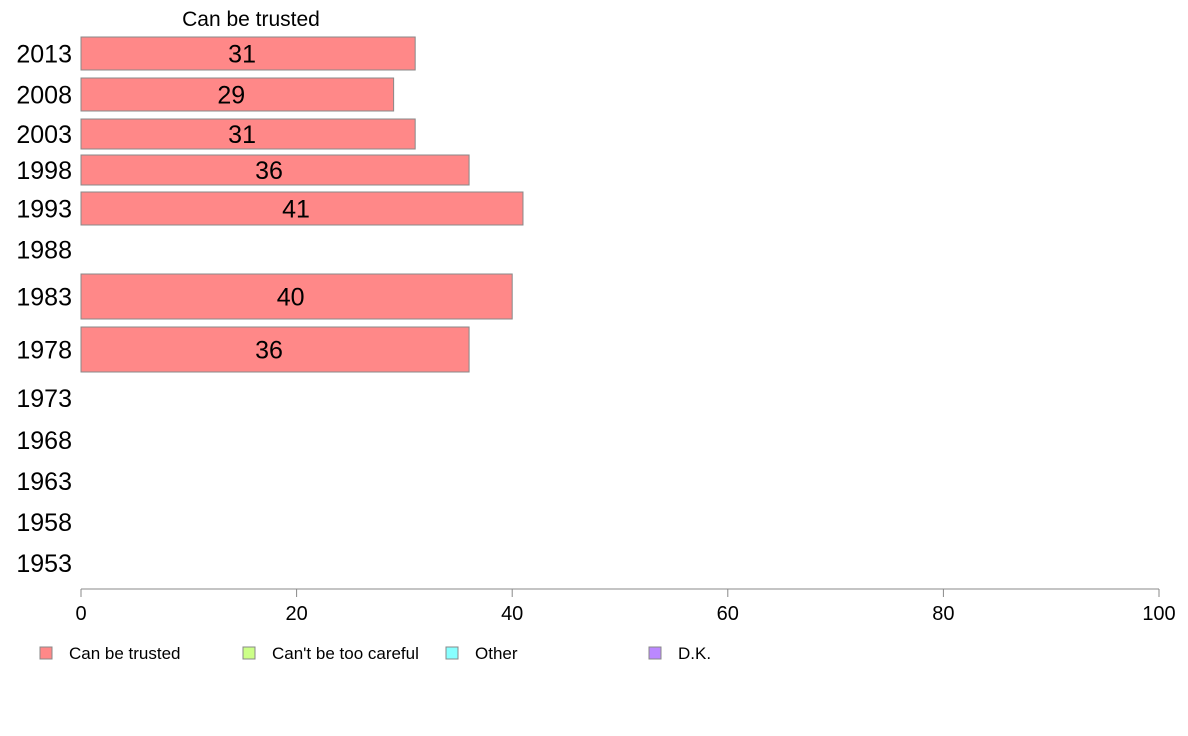 The height and width of the screenshot is (736, 1188). What do you see at coordinates (44, 298) in the screenshot?
I see `category-label: 1983` at bounding box center [44, 298].